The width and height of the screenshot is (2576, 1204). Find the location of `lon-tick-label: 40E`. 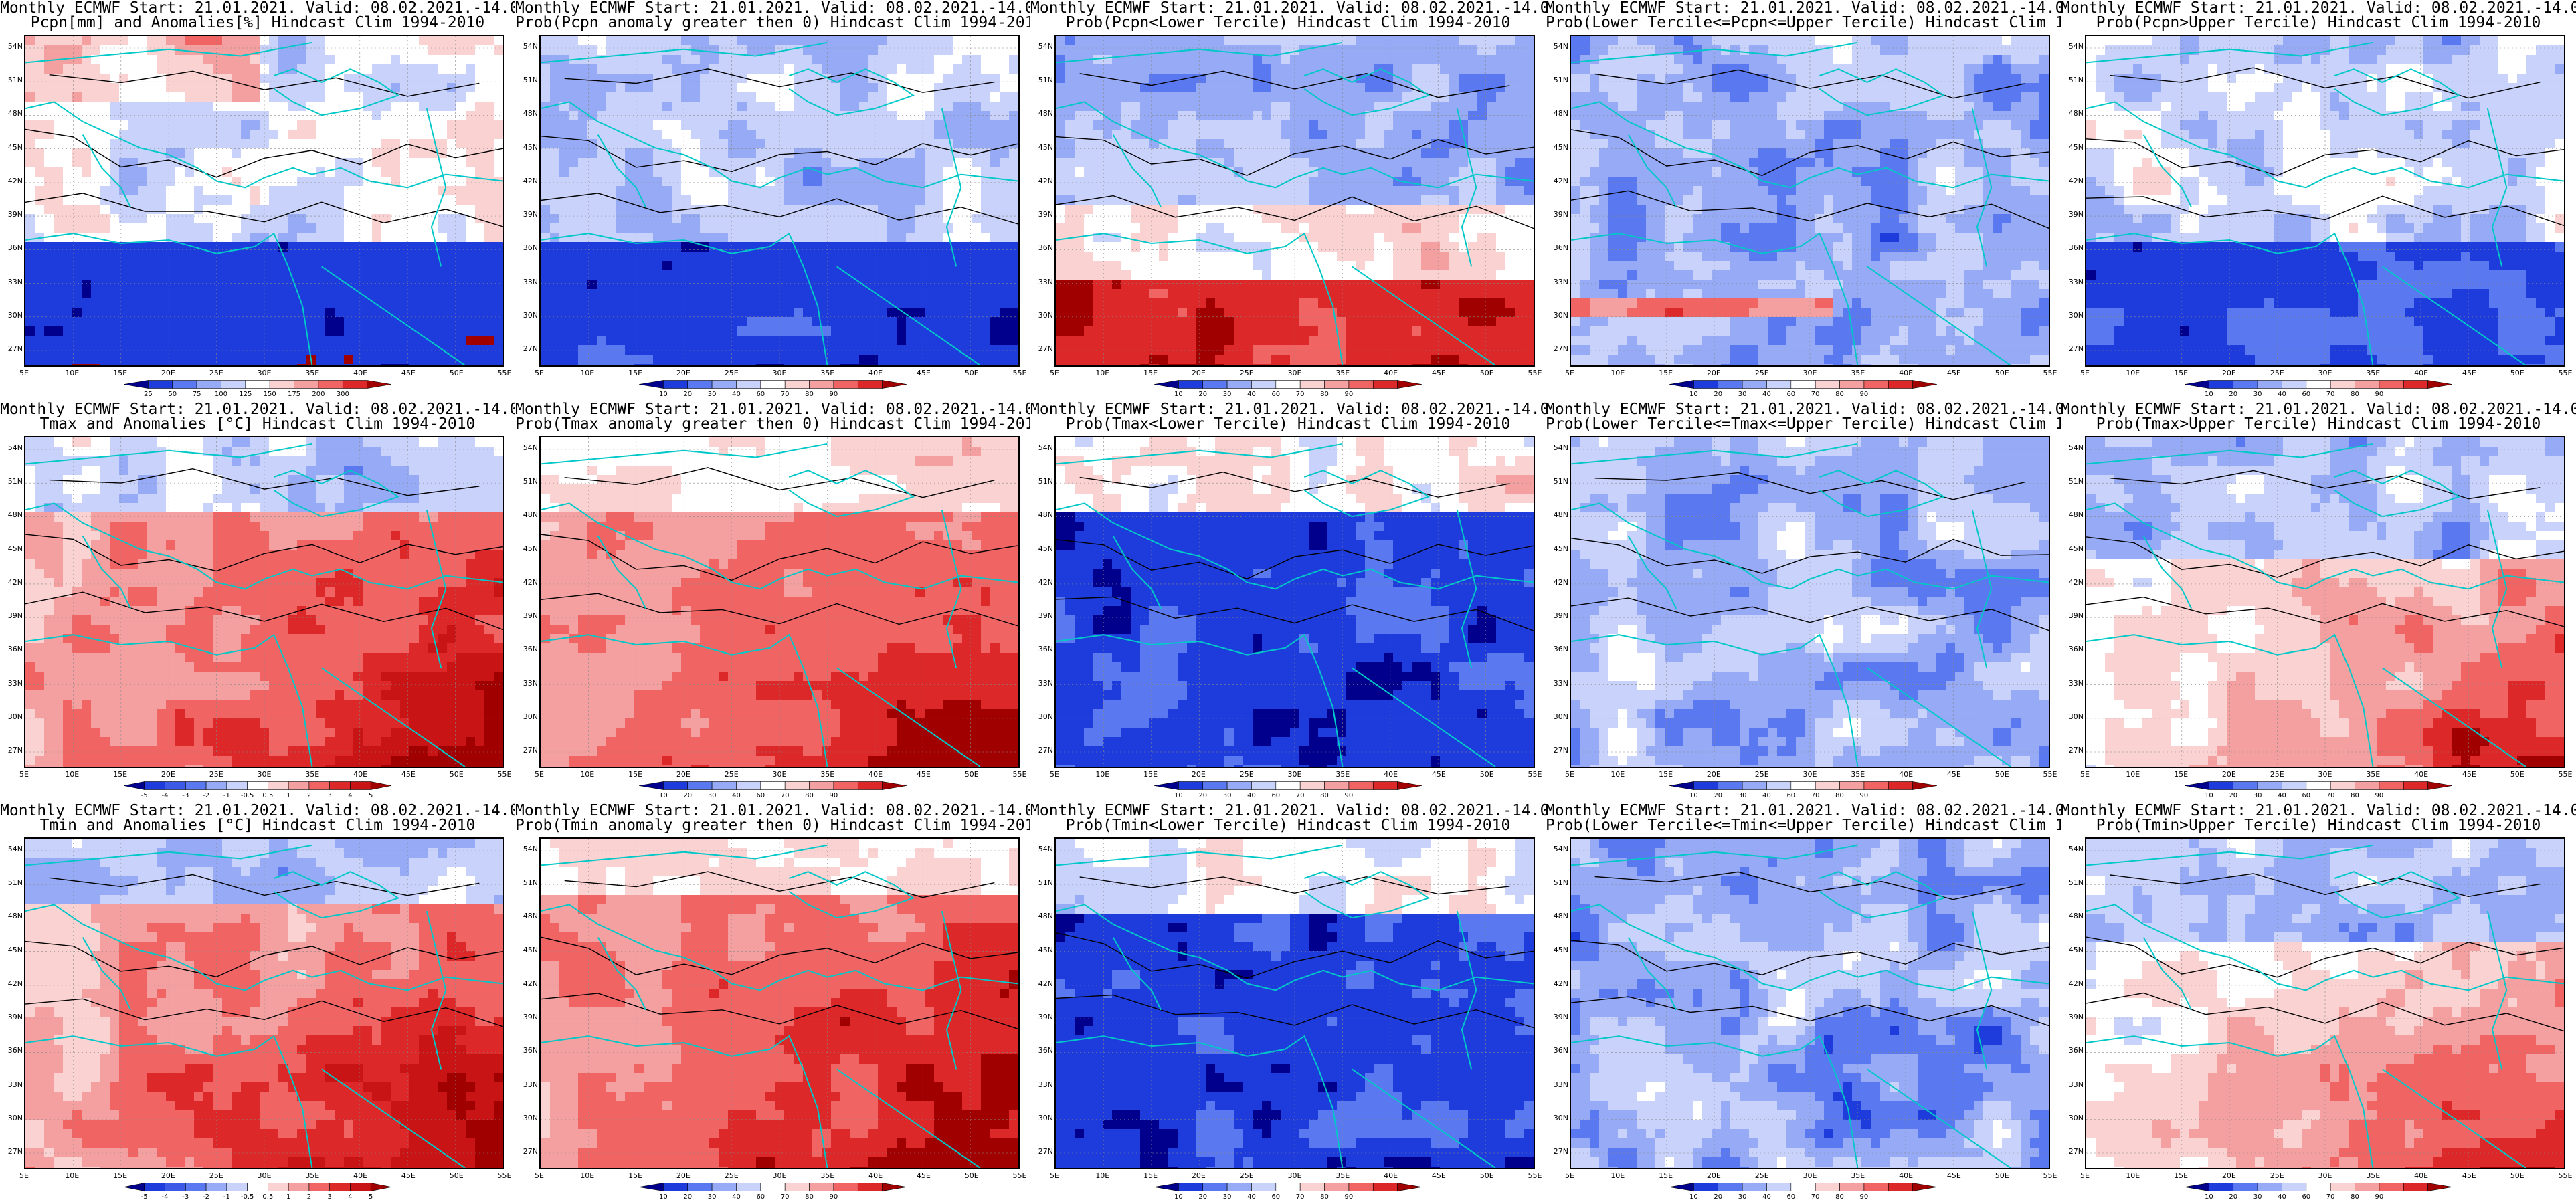

lon-tick-label: 40E is located at coordinates (875, 1176).